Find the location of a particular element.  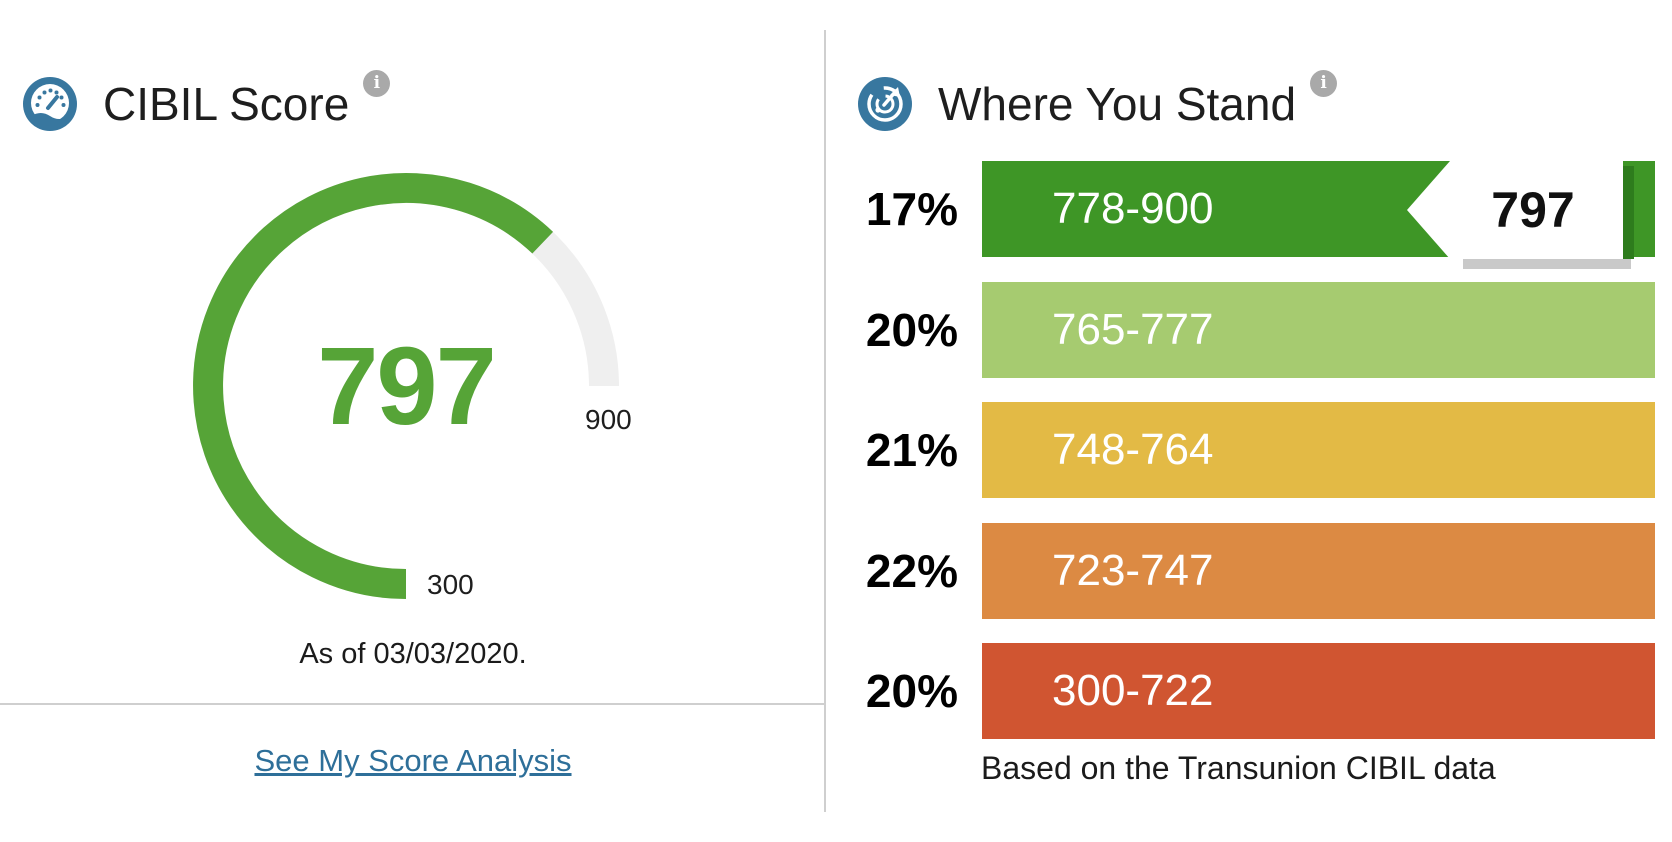

bar-range-label: 778-900 is located at coordinates (1133, 208).